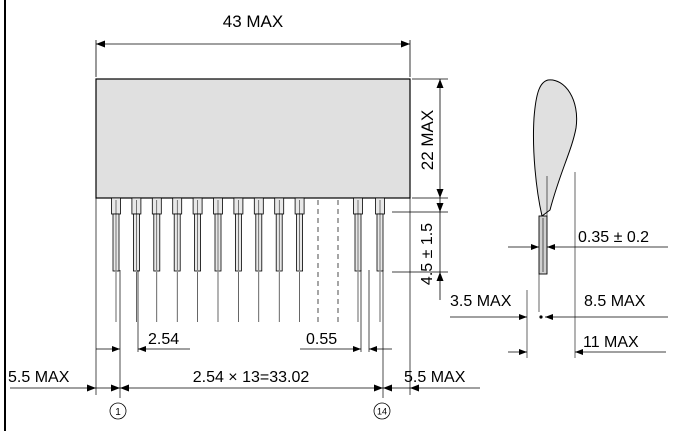 The height and width of the screenshot is (431, 680). What do you see at coordinates (253, 138) in the screenshot?
I see `package-body` at bounding box center [253, 138].